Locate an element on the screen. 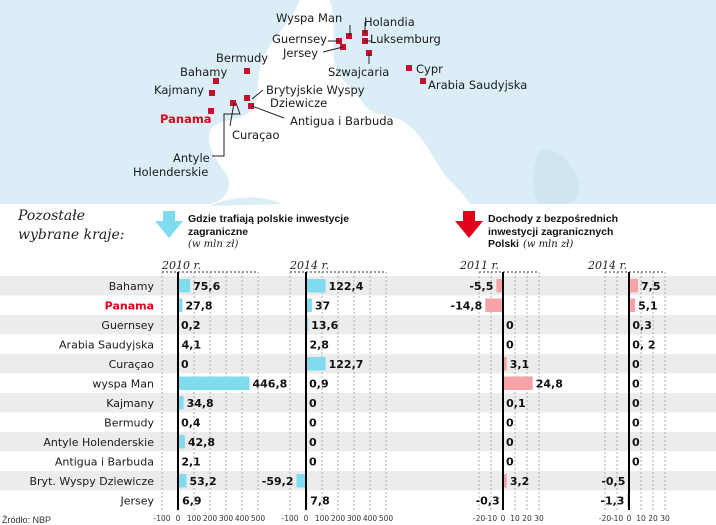  value-label: 0, 2 is located at coordinates (643, 345).